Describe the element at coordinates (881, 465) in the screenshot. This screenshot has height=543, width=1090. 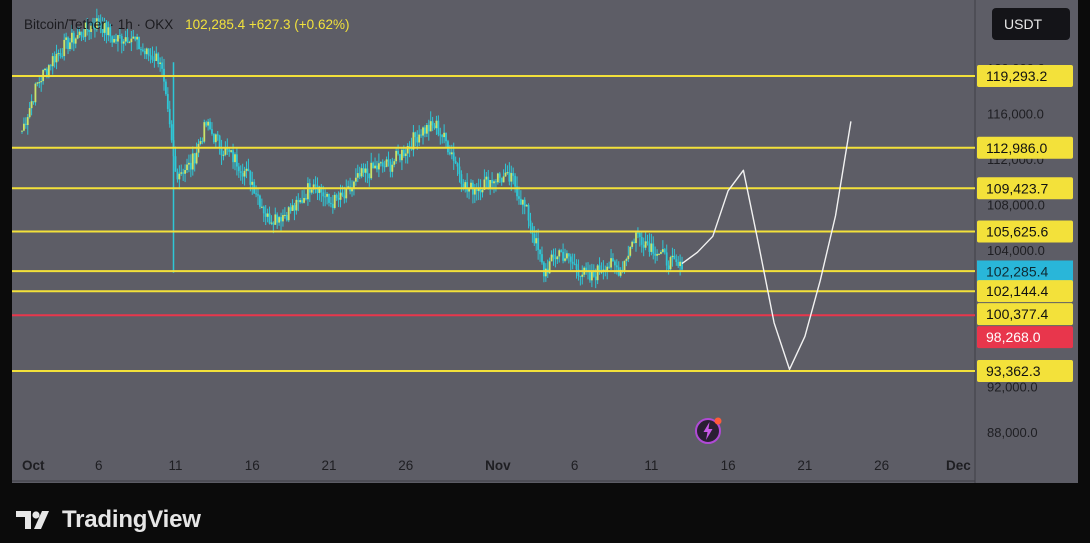
I see `x-tick-label: 26` at that location.